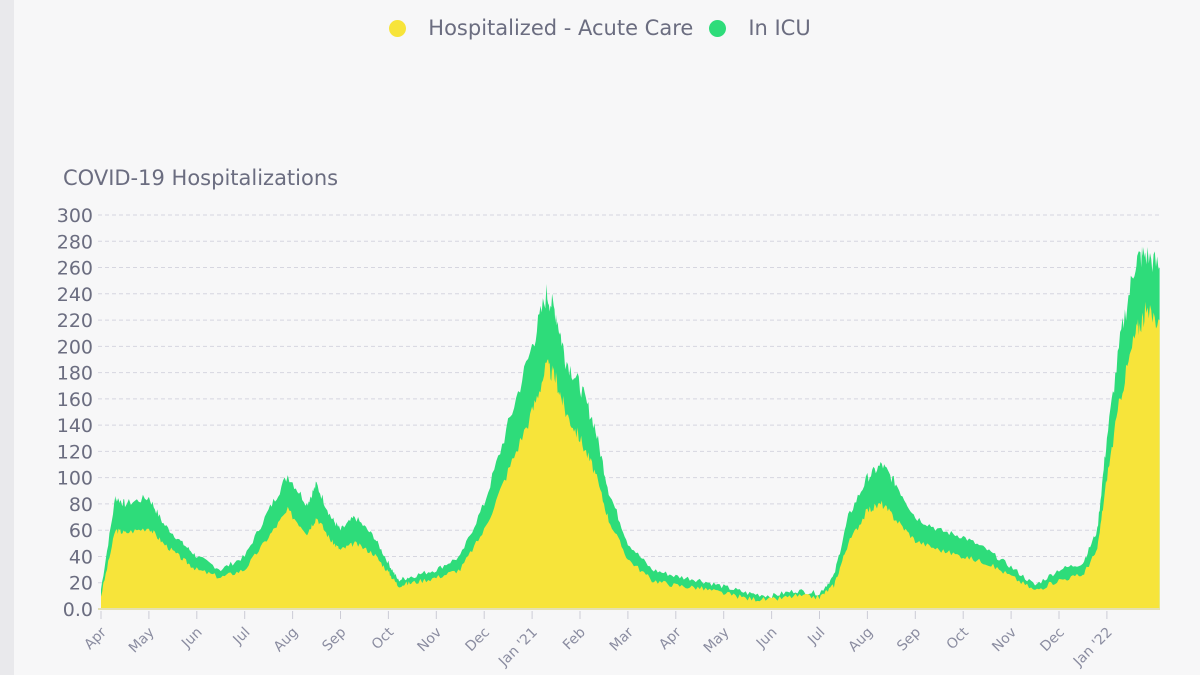 The image size is (1200, 675). Describe the element at coordinates (574, 638) in the screenshot. I see `x-tick-label: Feb` at that location.